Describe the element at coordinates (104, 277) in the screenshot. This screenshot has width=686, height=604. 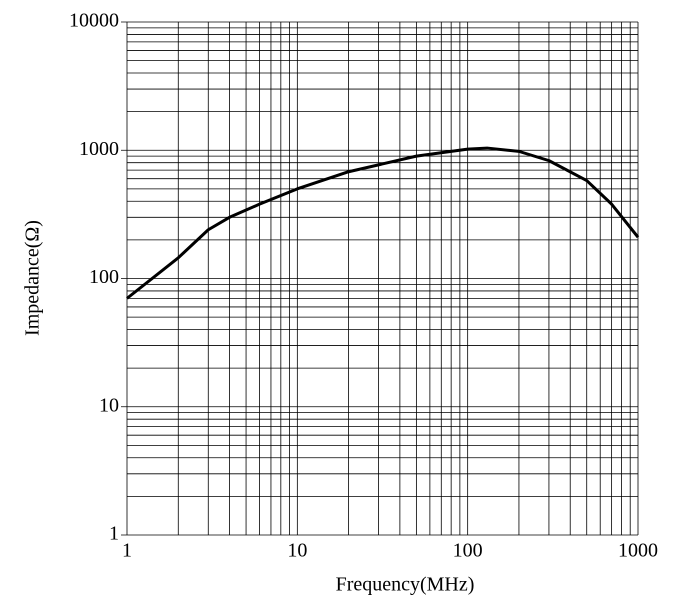
I see `y-tick-label: 100` at that location.